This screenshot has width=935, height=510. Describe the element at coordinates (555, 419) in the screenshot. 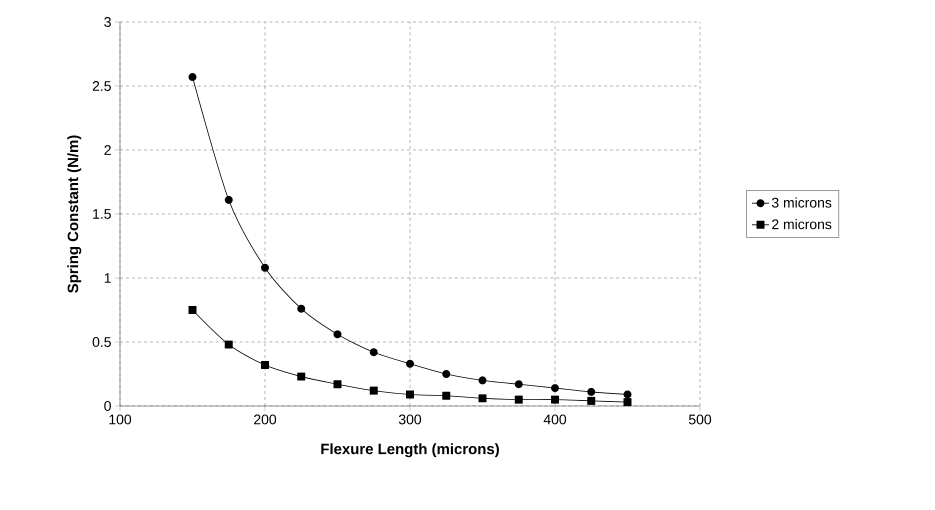

I see `x-tick-label: 400` at that location.